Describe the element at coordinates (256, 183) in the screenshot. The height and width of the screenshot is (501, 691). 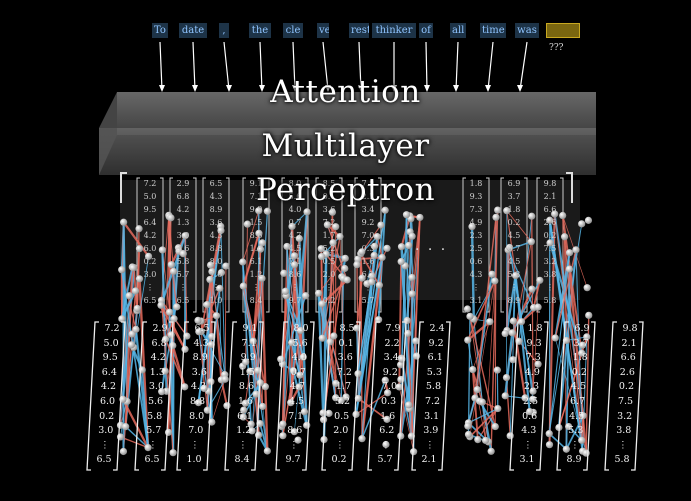
I see `back-vector-value: 9.1` at that location.